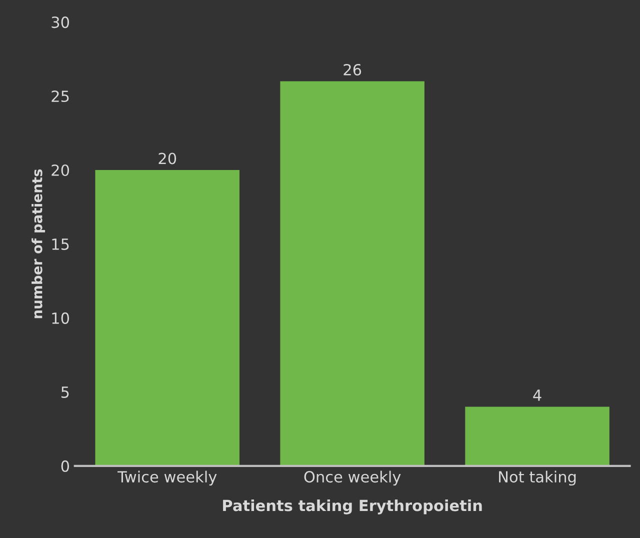 The width and height of the screenshot is (640, 538). I want to click on data-label: 26, so click(353, 70).